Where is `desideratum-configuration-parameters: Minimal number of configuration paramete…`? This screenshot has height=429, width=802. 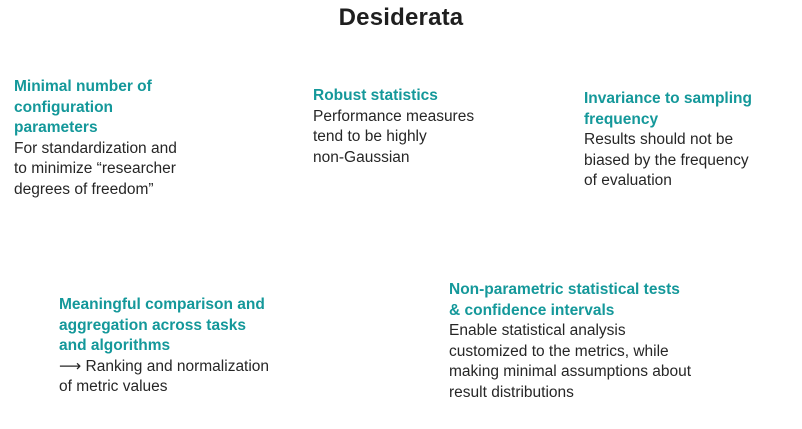
desideratum-configuration-parameters: Minimal number of configuration paramete… is located at coordinates (121, 138).